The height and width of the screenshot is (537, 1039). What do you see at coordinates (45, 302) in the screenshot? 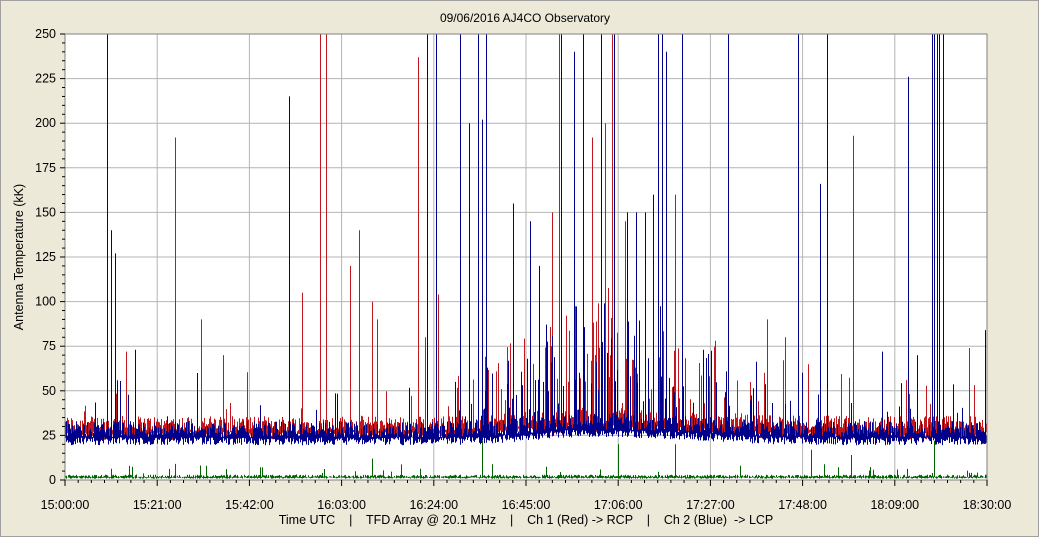
I see `y-tick-label: 100` at bounding box center [45, 302].